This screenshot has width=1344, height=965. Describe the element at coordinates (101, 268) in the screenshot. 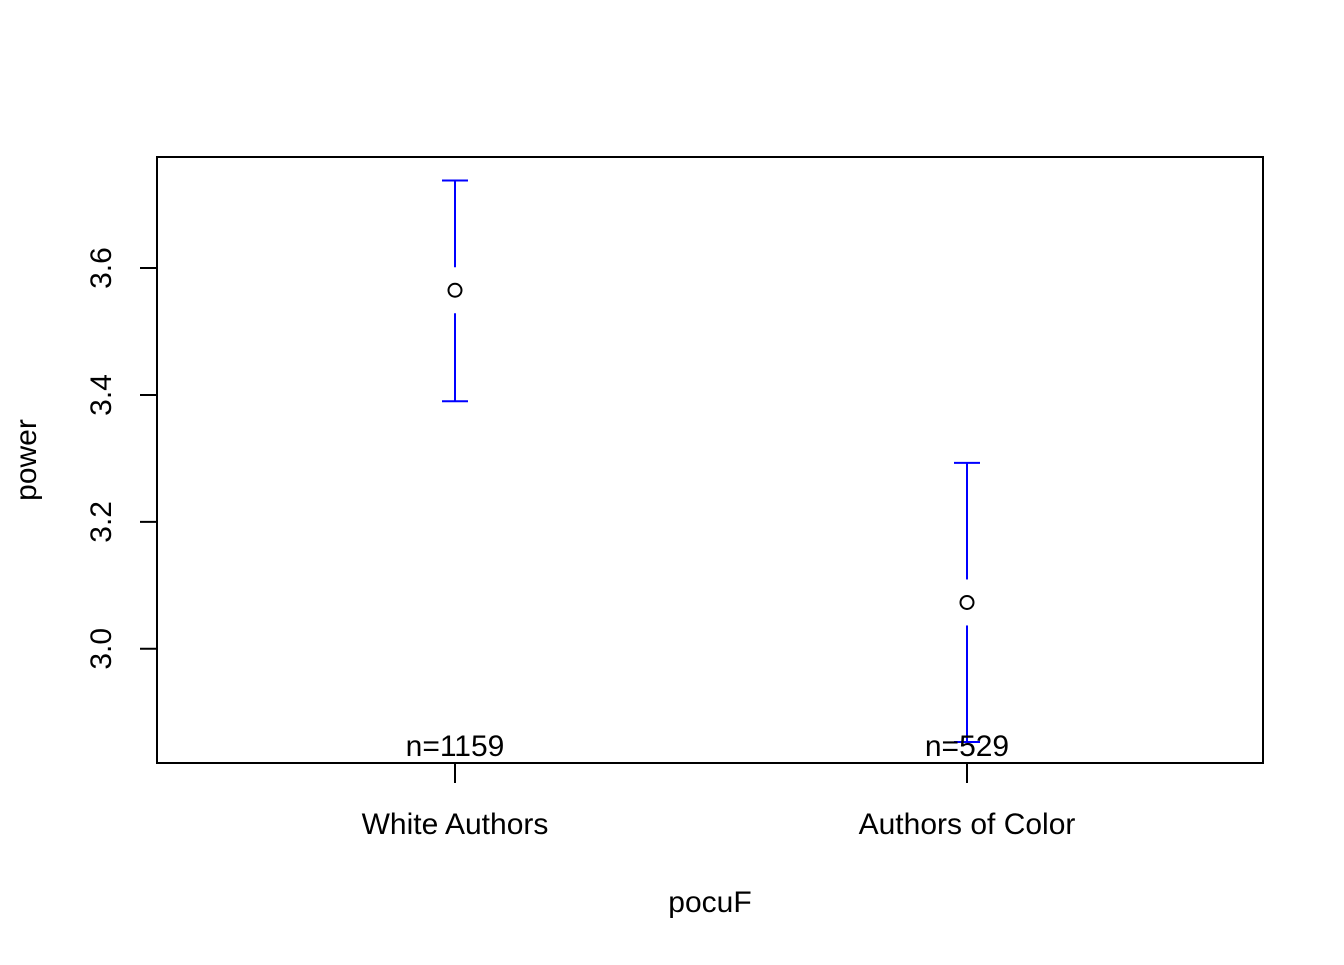

I see `y-tick-label: 3.6` at that location.